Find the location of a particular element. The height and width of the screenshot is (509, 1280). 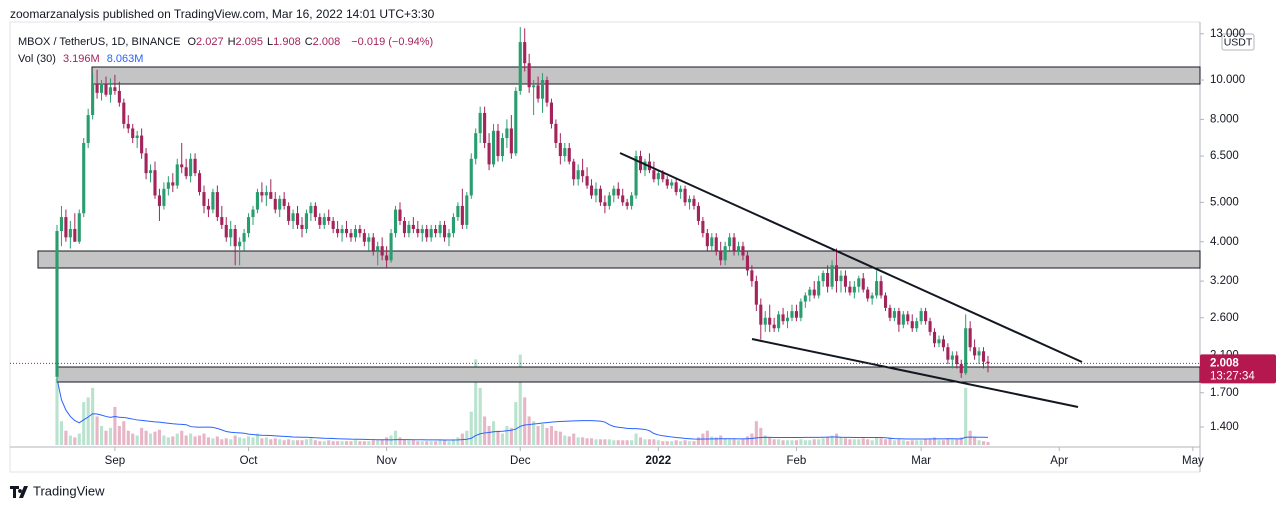

ohlc-value: 2.027 is located at coordinates (210, 42).